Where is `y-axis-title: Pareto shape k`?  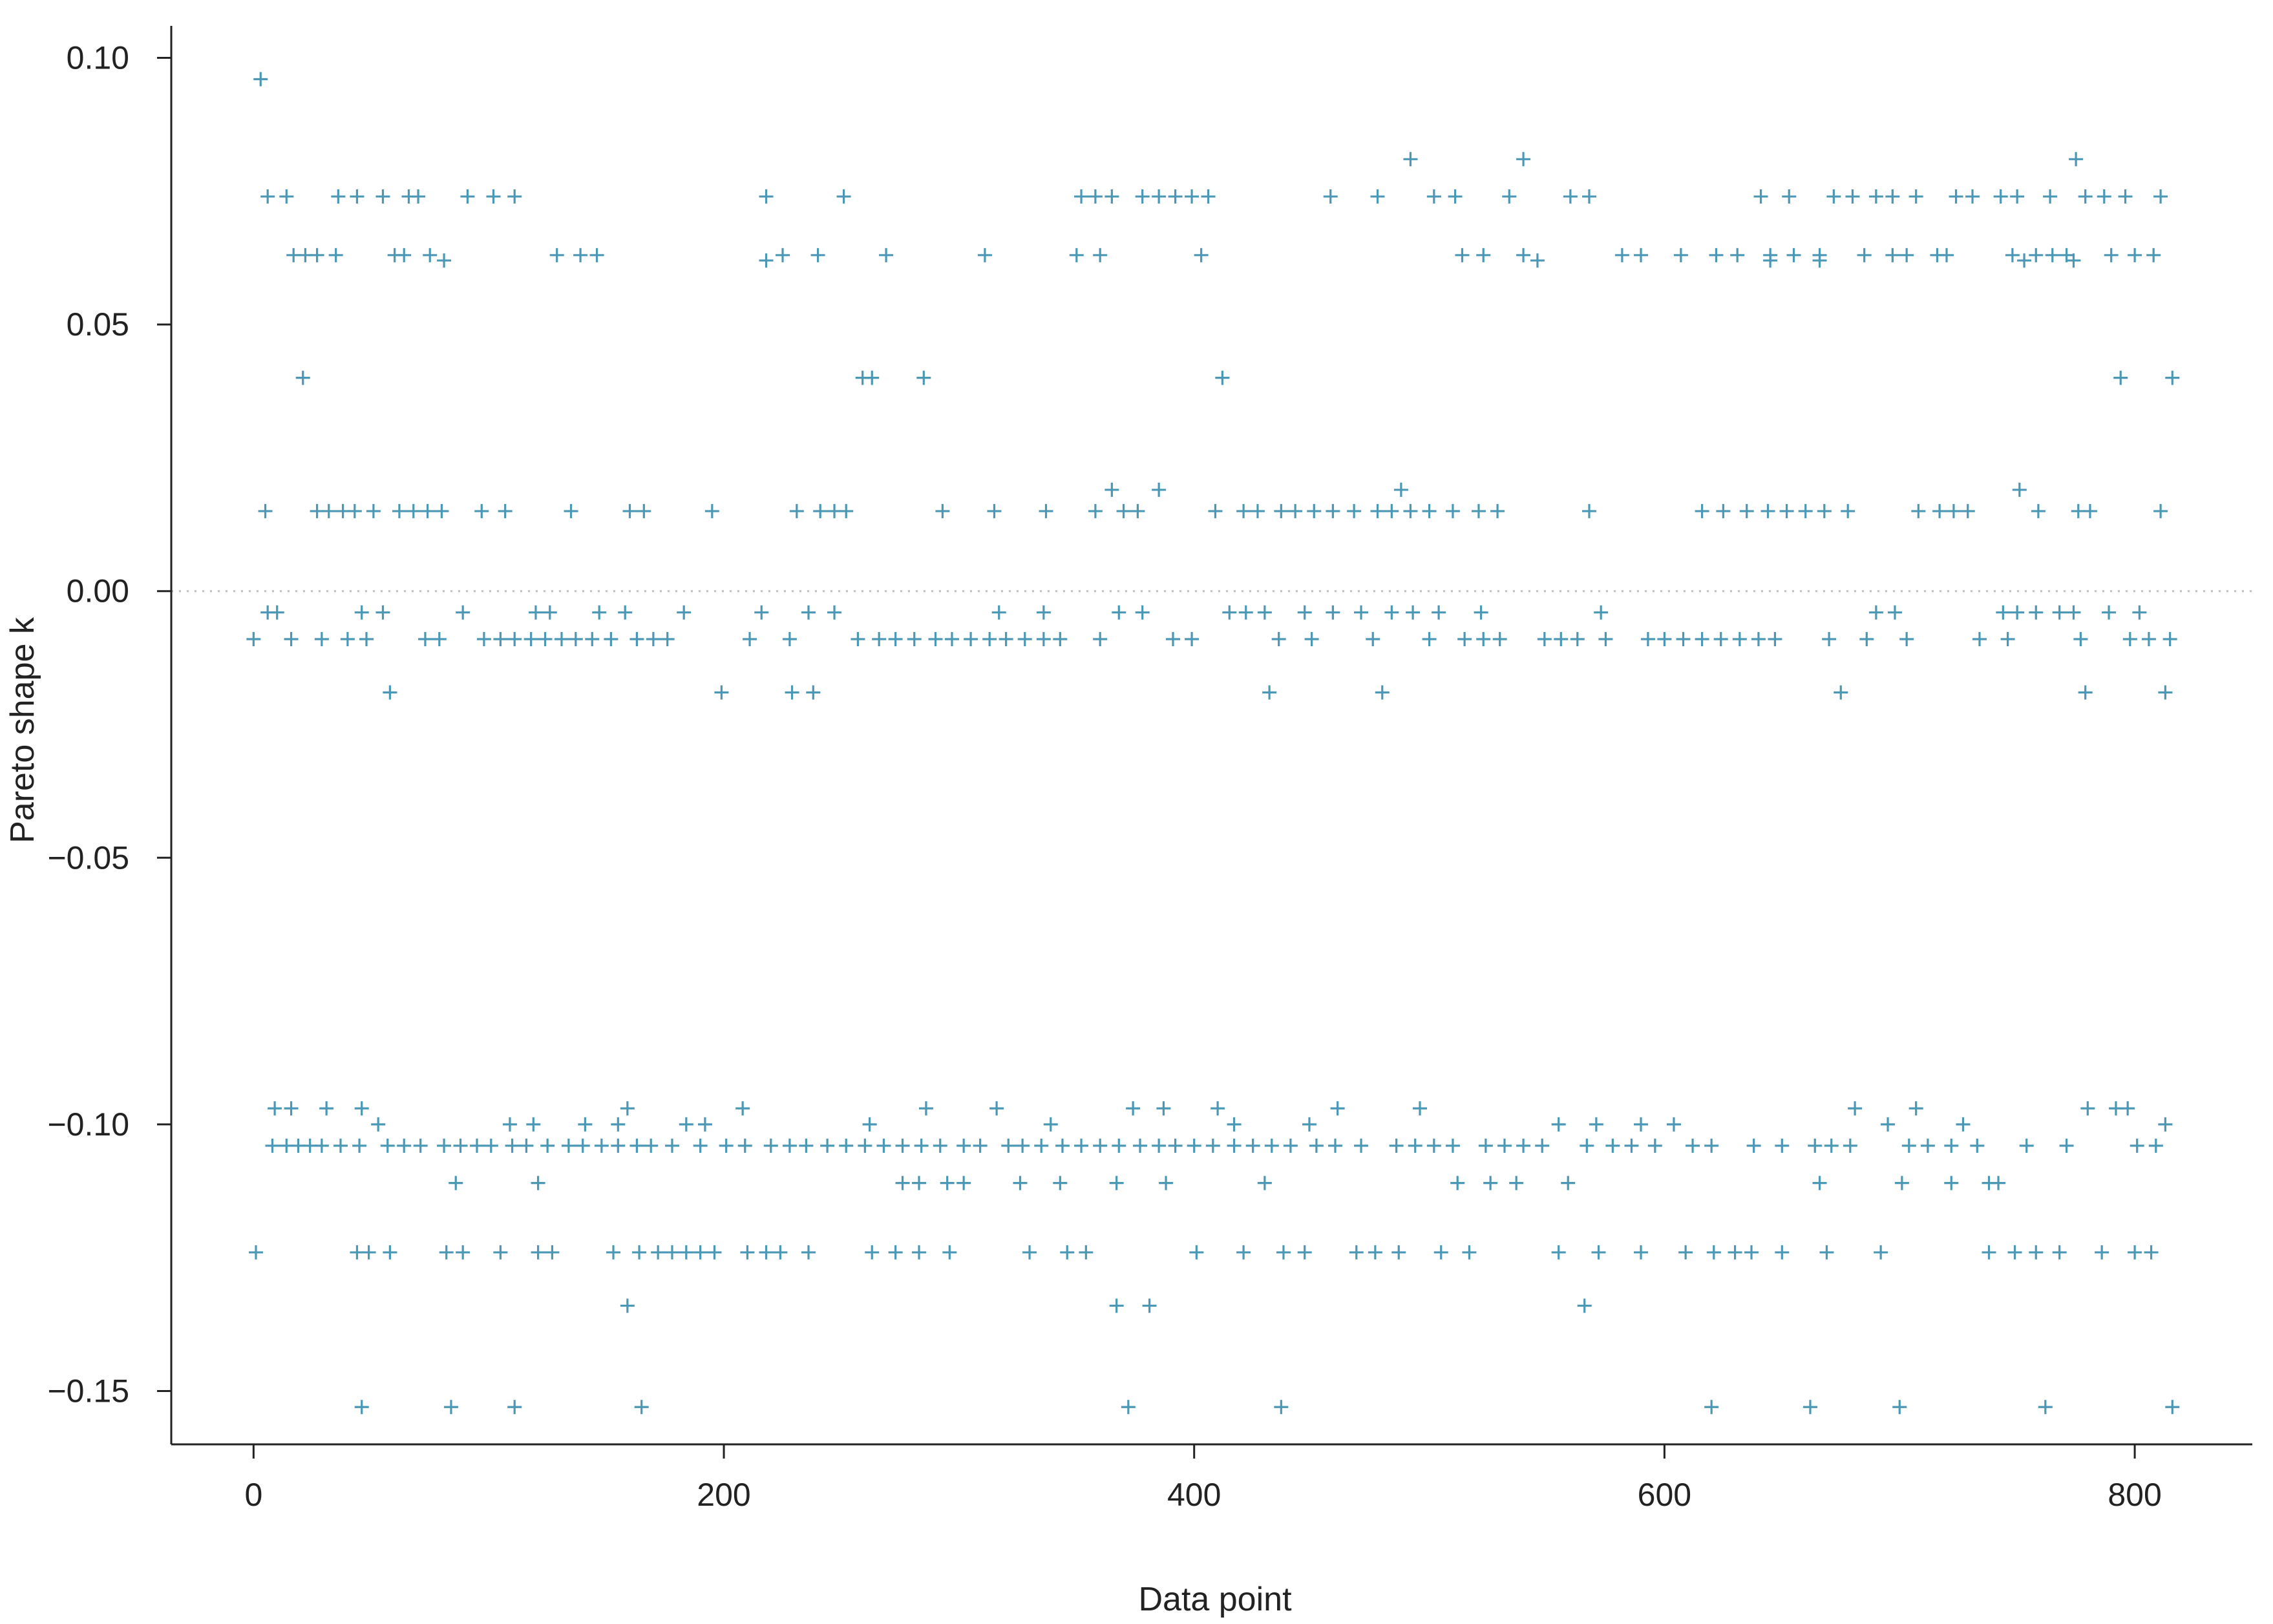 y-axis-title: Pareto shape k is located at coordinates (22, 730).